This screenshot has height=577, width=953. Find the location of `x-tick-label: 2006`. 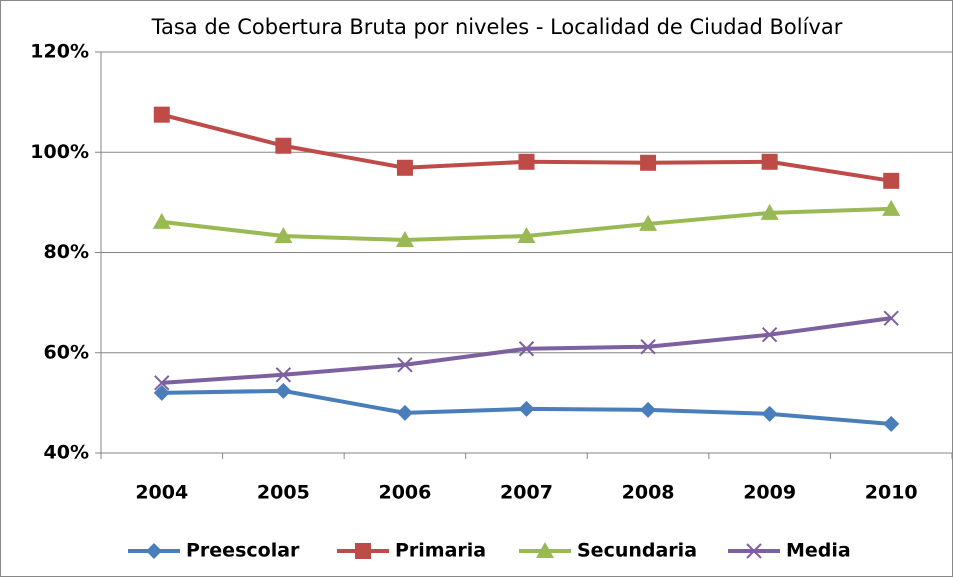

x-tick-label: 2006 is located at coordinates (404, 493).